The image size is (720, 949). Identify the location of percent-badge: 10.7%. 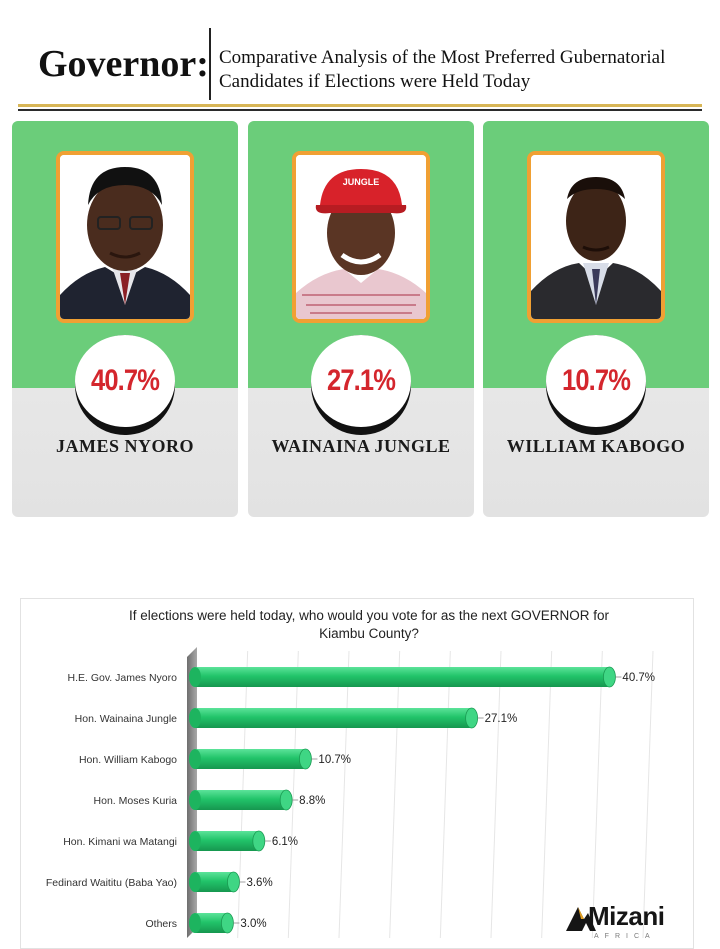
(596, 385).